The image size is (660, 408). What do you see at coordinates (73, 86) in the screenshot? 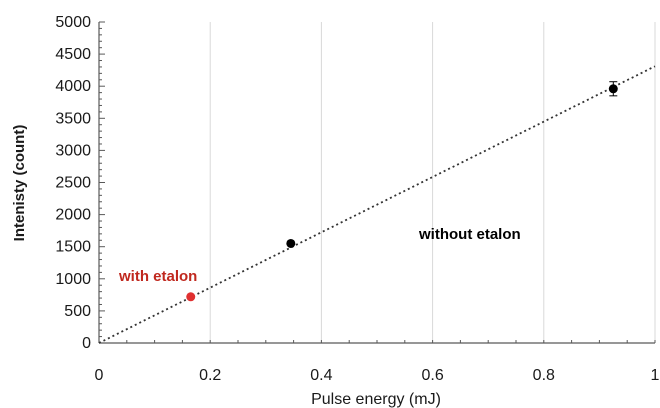
I see `y-tick-label: 4000` at bounding box center [73, 86].